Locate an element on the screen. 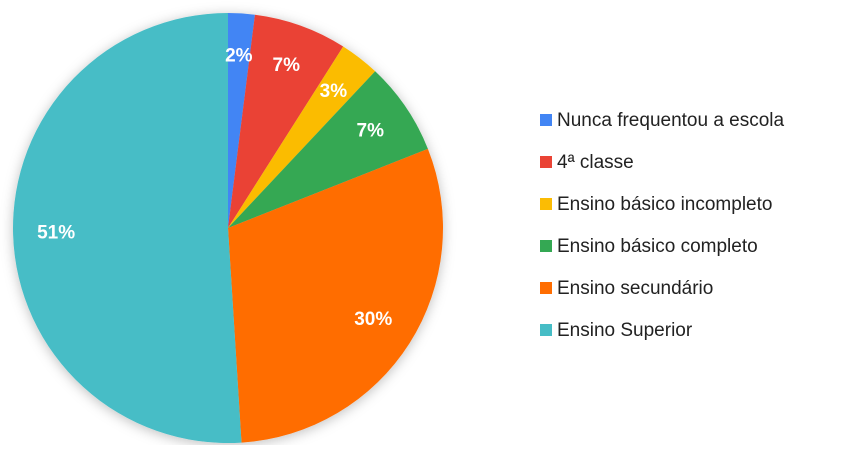 Image resolution: width=847 pixels, height=450 pixels. legend-label: Ensino básico completo is located at coordinates (657, 246).